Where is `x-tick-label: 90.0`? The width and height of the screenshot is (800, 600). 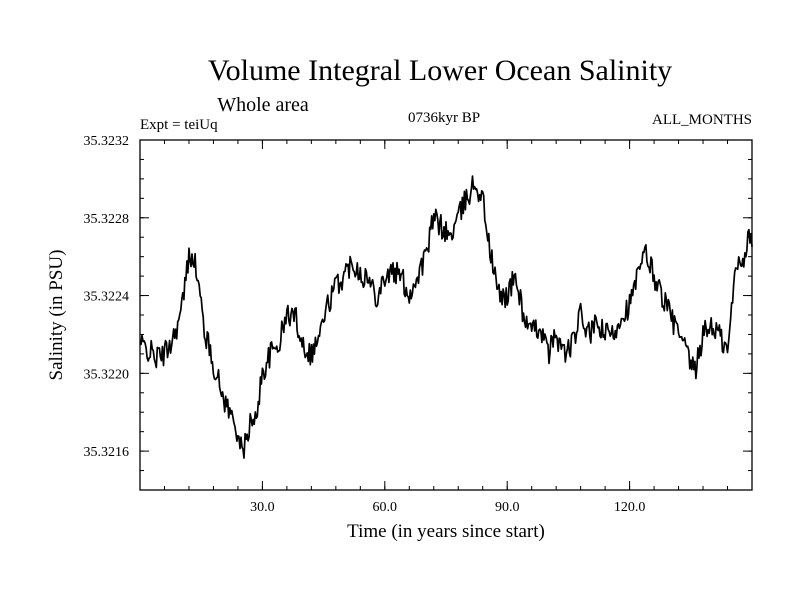
x-tick-label: 90.0 is located at coordinates (507, 507).